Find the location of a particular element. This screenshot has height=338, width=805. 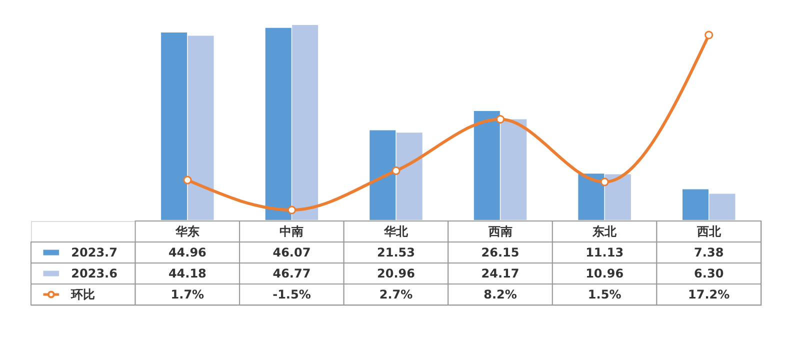

data-label: 1.7% is located at coordinates (187, 295).